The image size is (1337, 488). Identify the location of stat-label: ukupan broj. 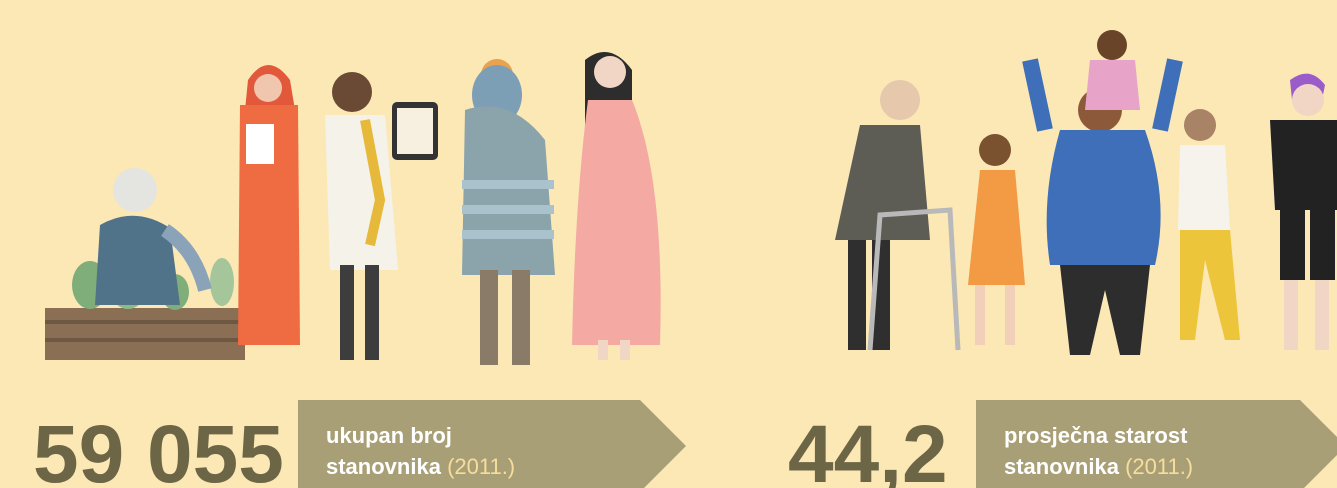
(389, 435).